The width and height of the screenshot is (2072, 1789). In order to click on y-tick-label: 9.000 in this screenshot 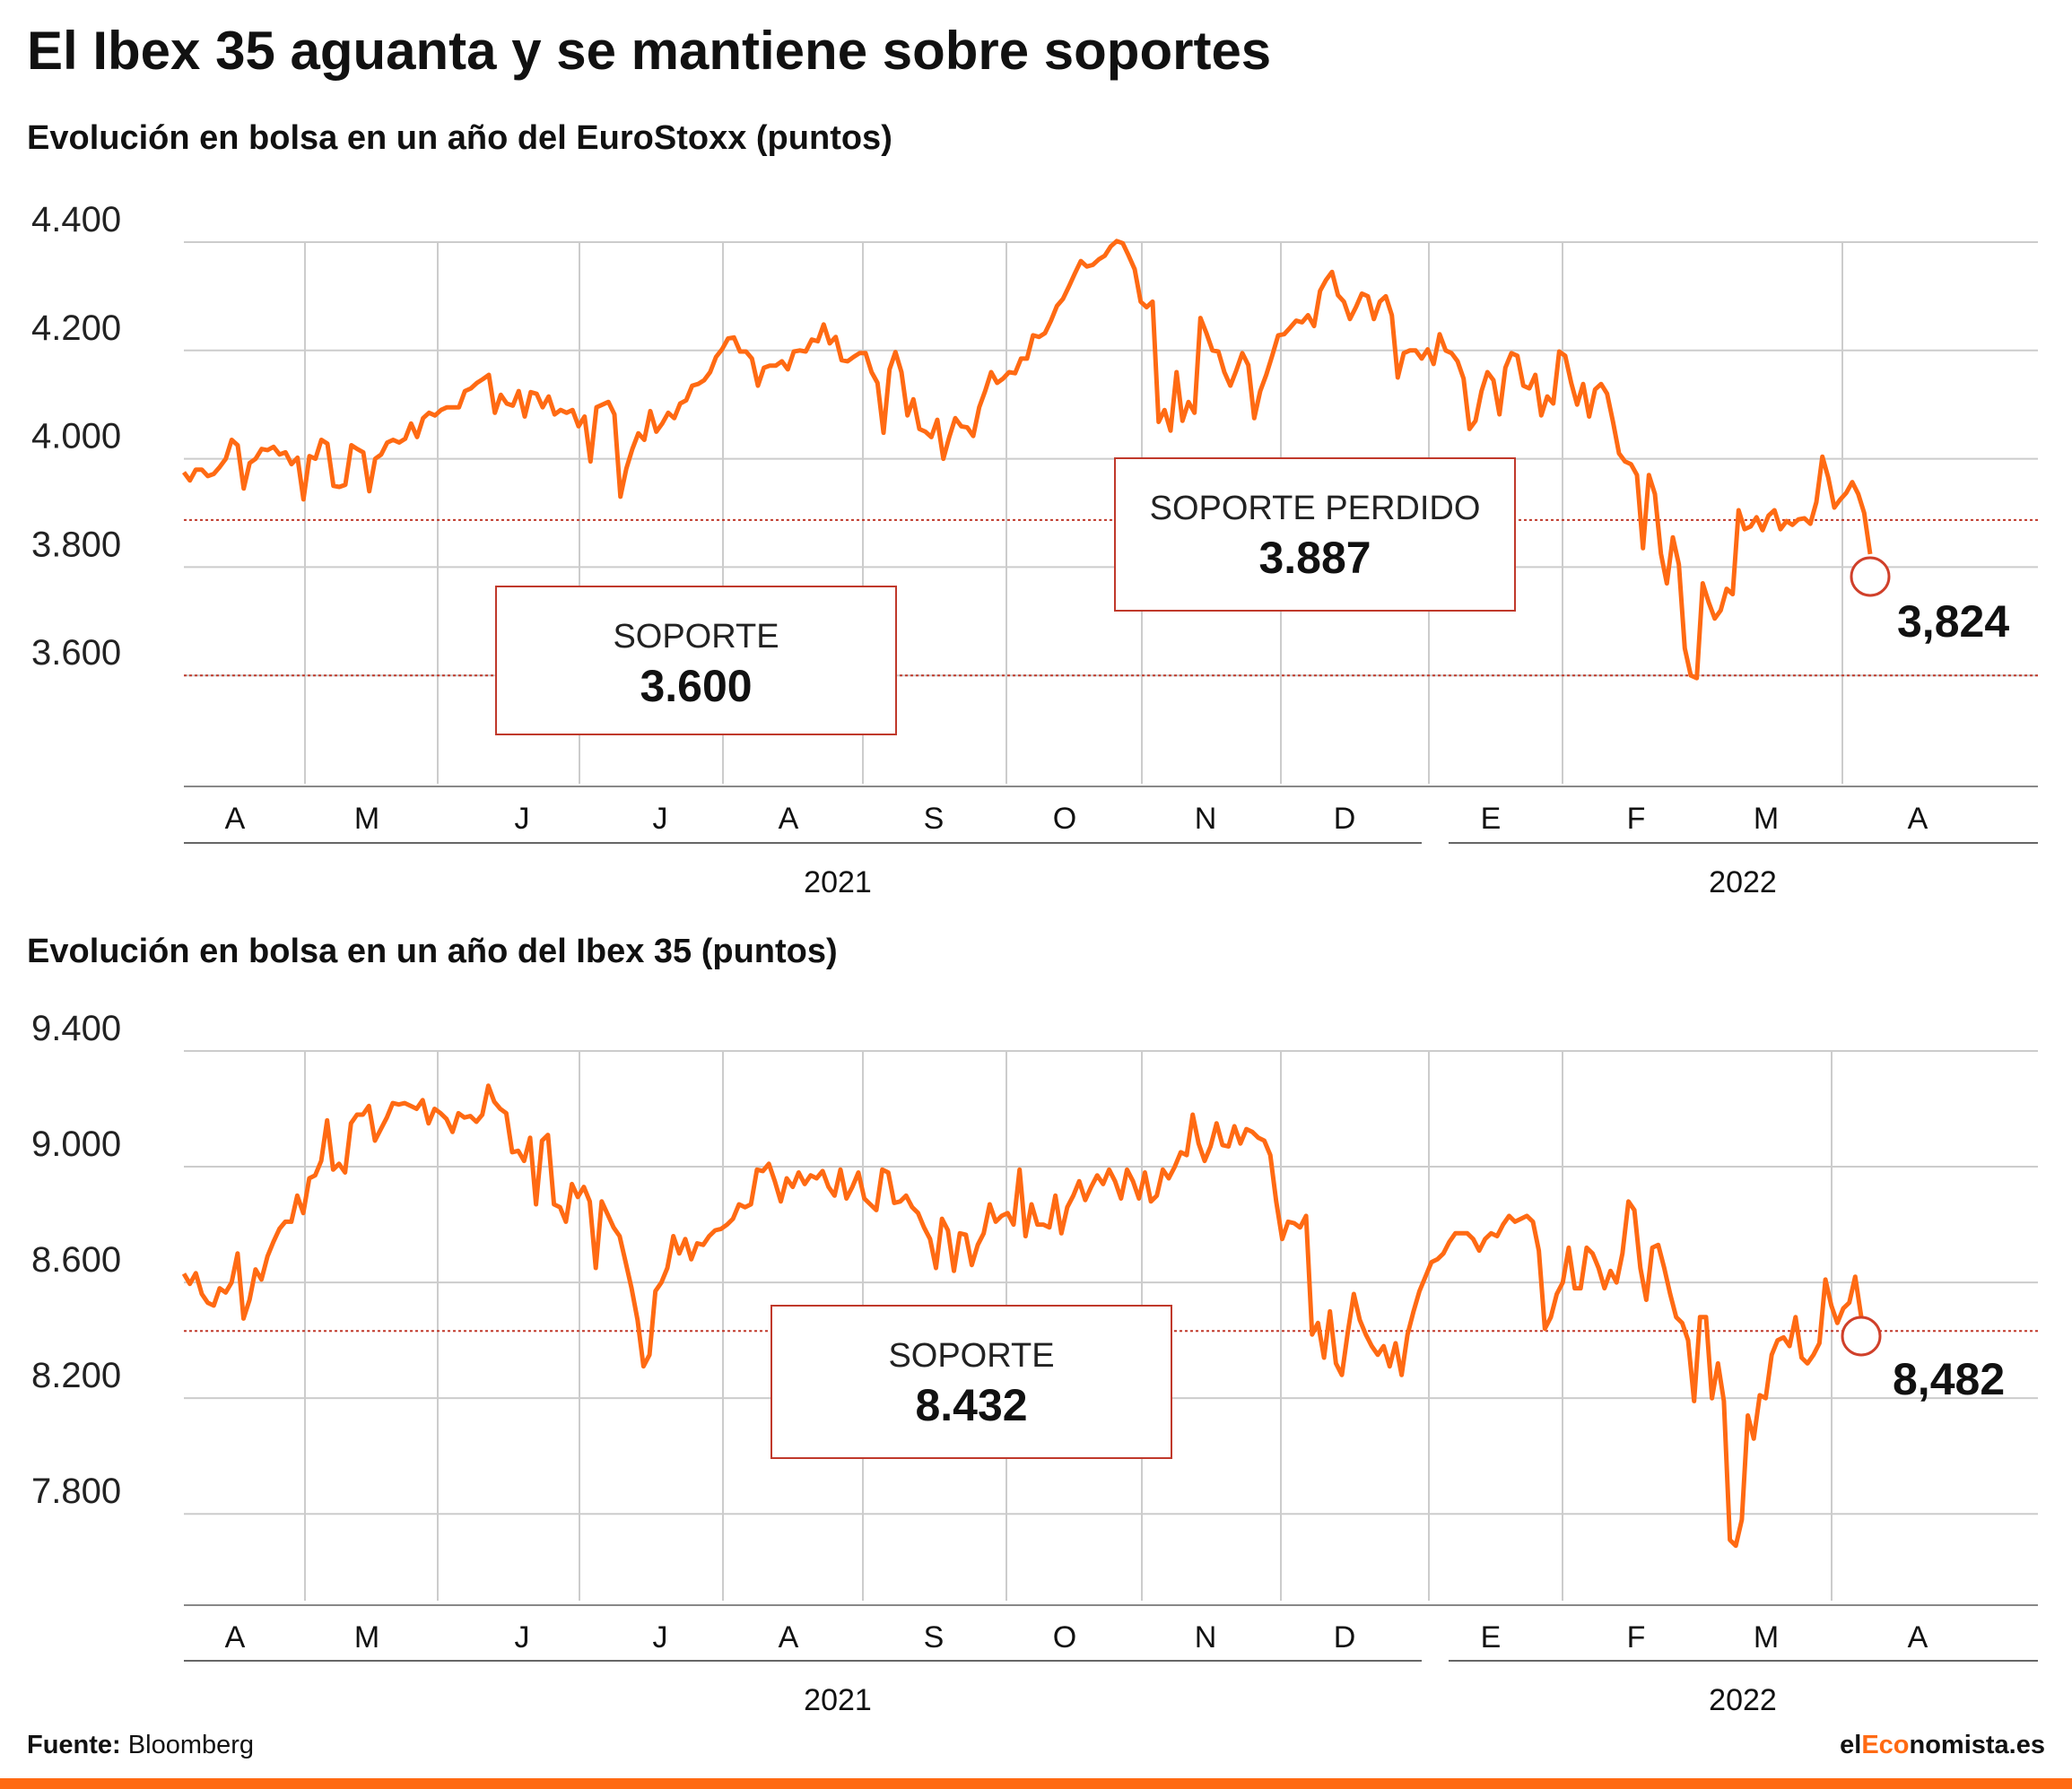, I will do `click(76, 1144)`.